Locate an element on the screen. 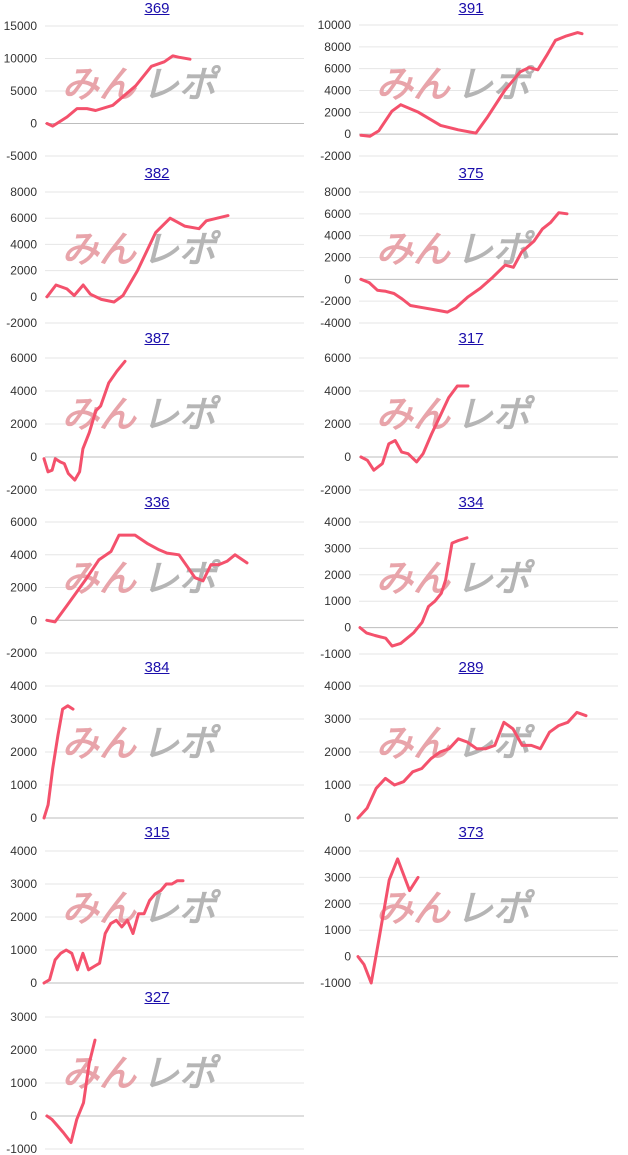  machine-number-link: 382 is located at coordinates (157, 173).